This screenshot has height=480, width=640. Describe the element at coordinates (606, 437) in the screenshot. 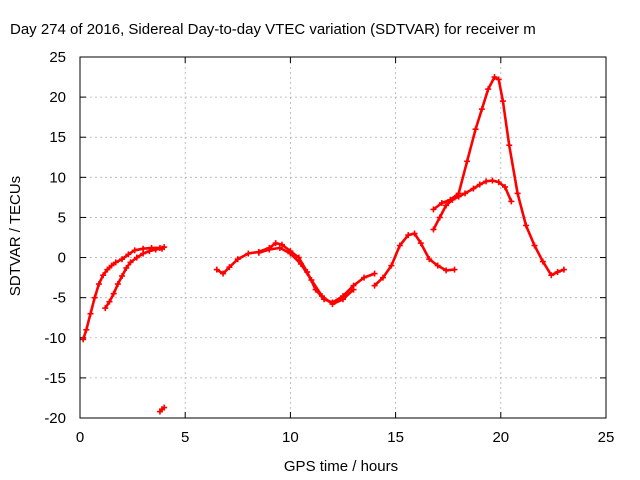

I see `x-tick-label: 25` at that location.